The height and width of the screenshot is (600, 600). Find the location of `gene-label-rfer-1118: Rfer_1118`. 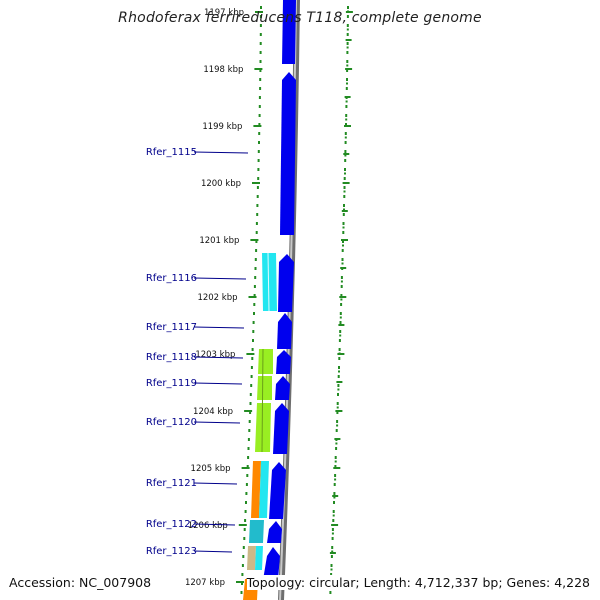

gene-label-rfer-1118: Rfer_1118 is located at coordinates (195, 357).